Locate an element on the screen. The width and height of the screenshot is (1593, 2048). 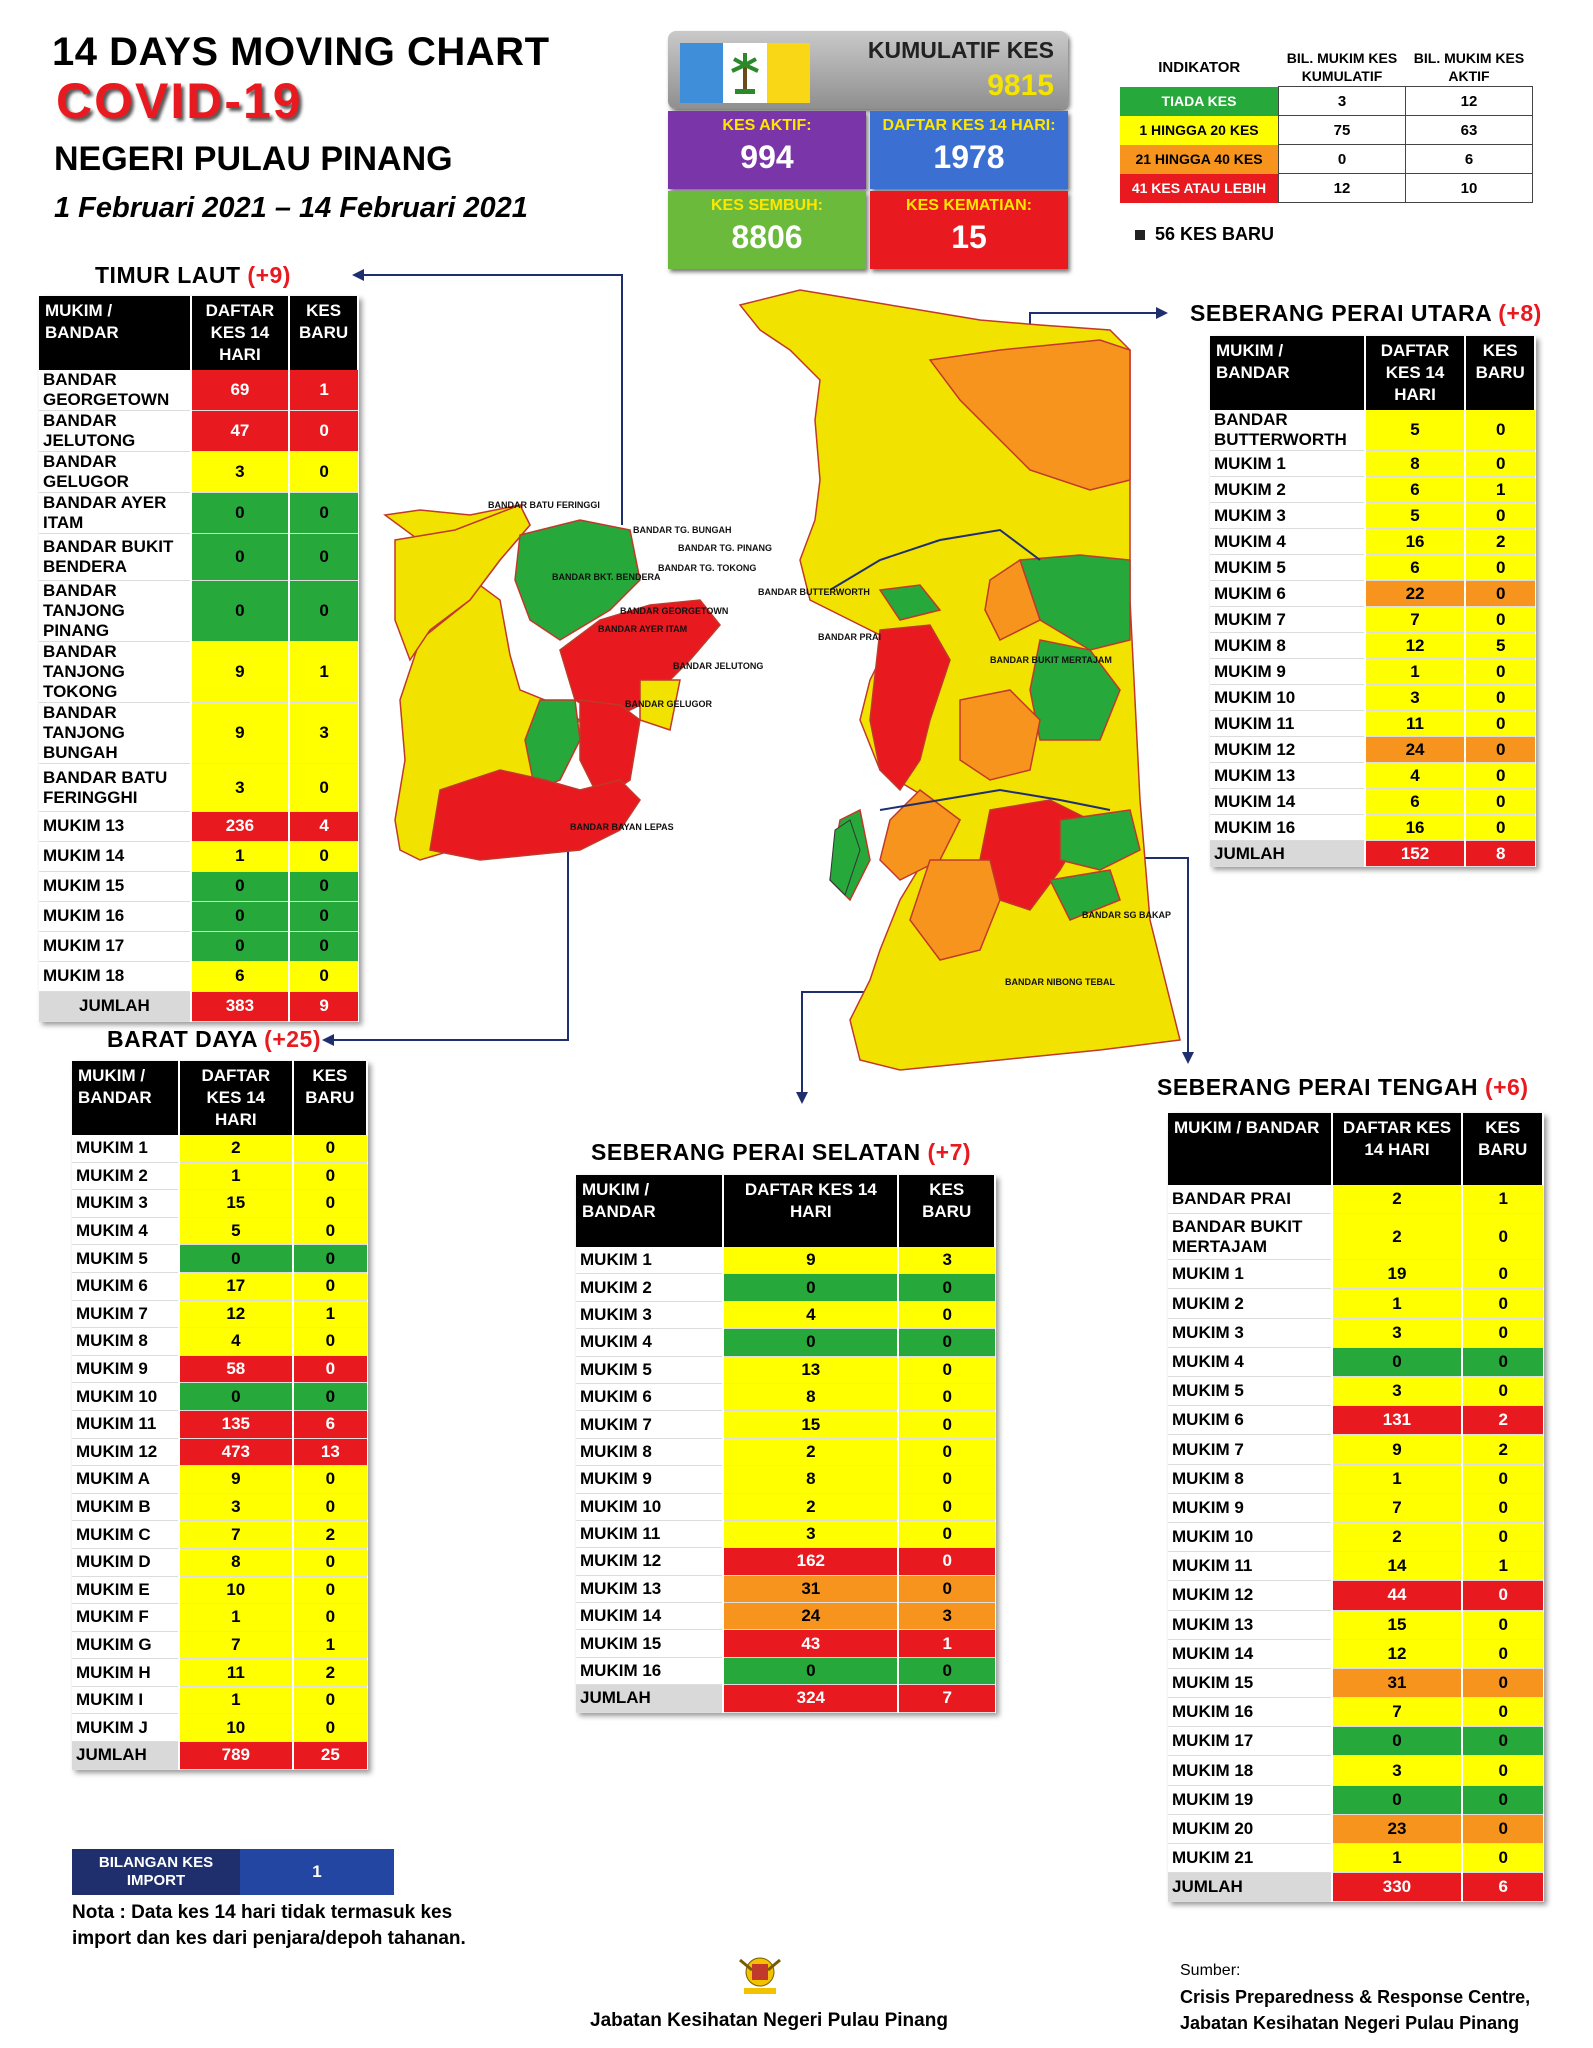
cases-14-days: 6 is located at coordinates (1414, 567).